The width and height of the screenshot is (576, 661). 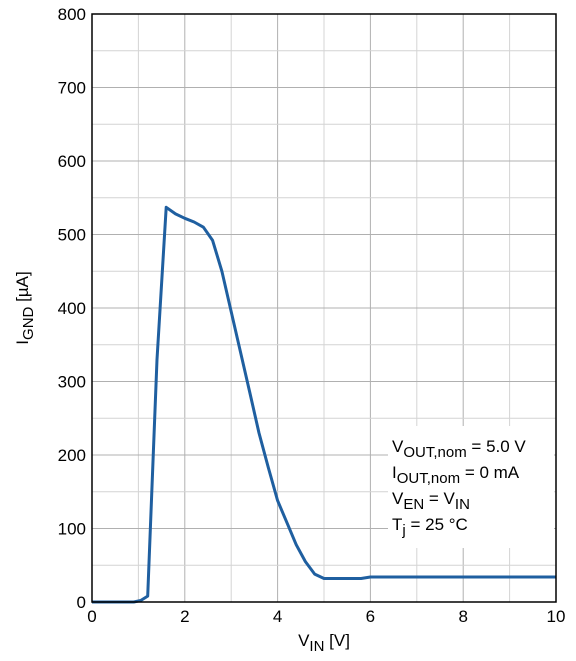 I want to click on annotation-background, so click(x=471, y=487).